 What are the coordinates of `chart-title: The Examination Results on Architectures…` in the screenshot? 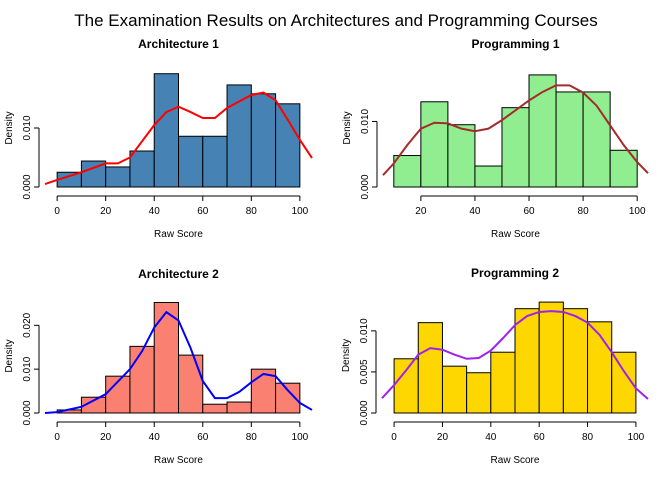 It's located at (335, 20).